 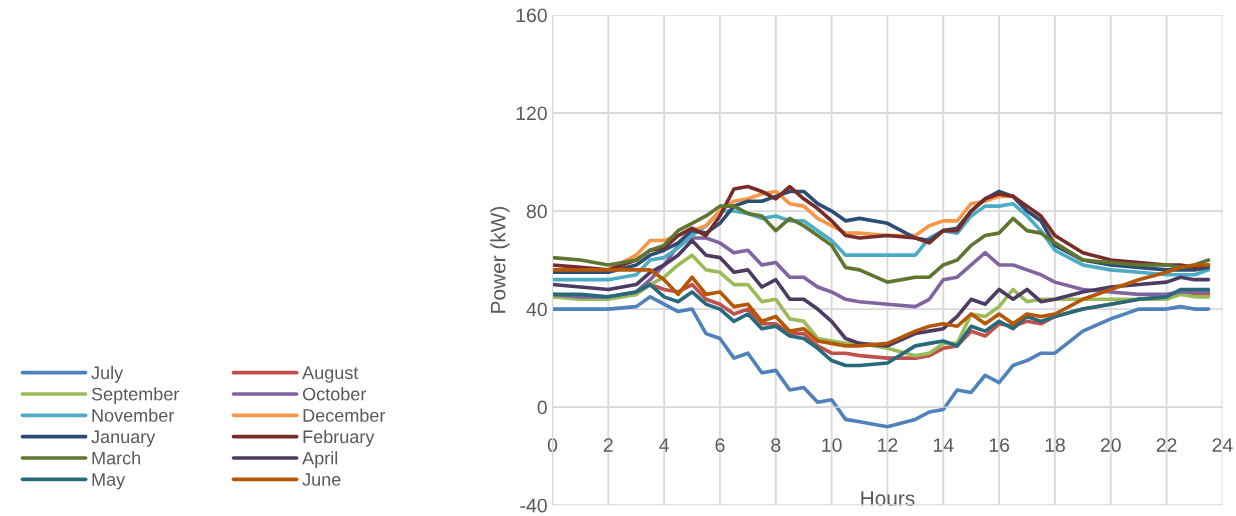 I want to click on x-tick-label: 6, so click(x=720, y=445).